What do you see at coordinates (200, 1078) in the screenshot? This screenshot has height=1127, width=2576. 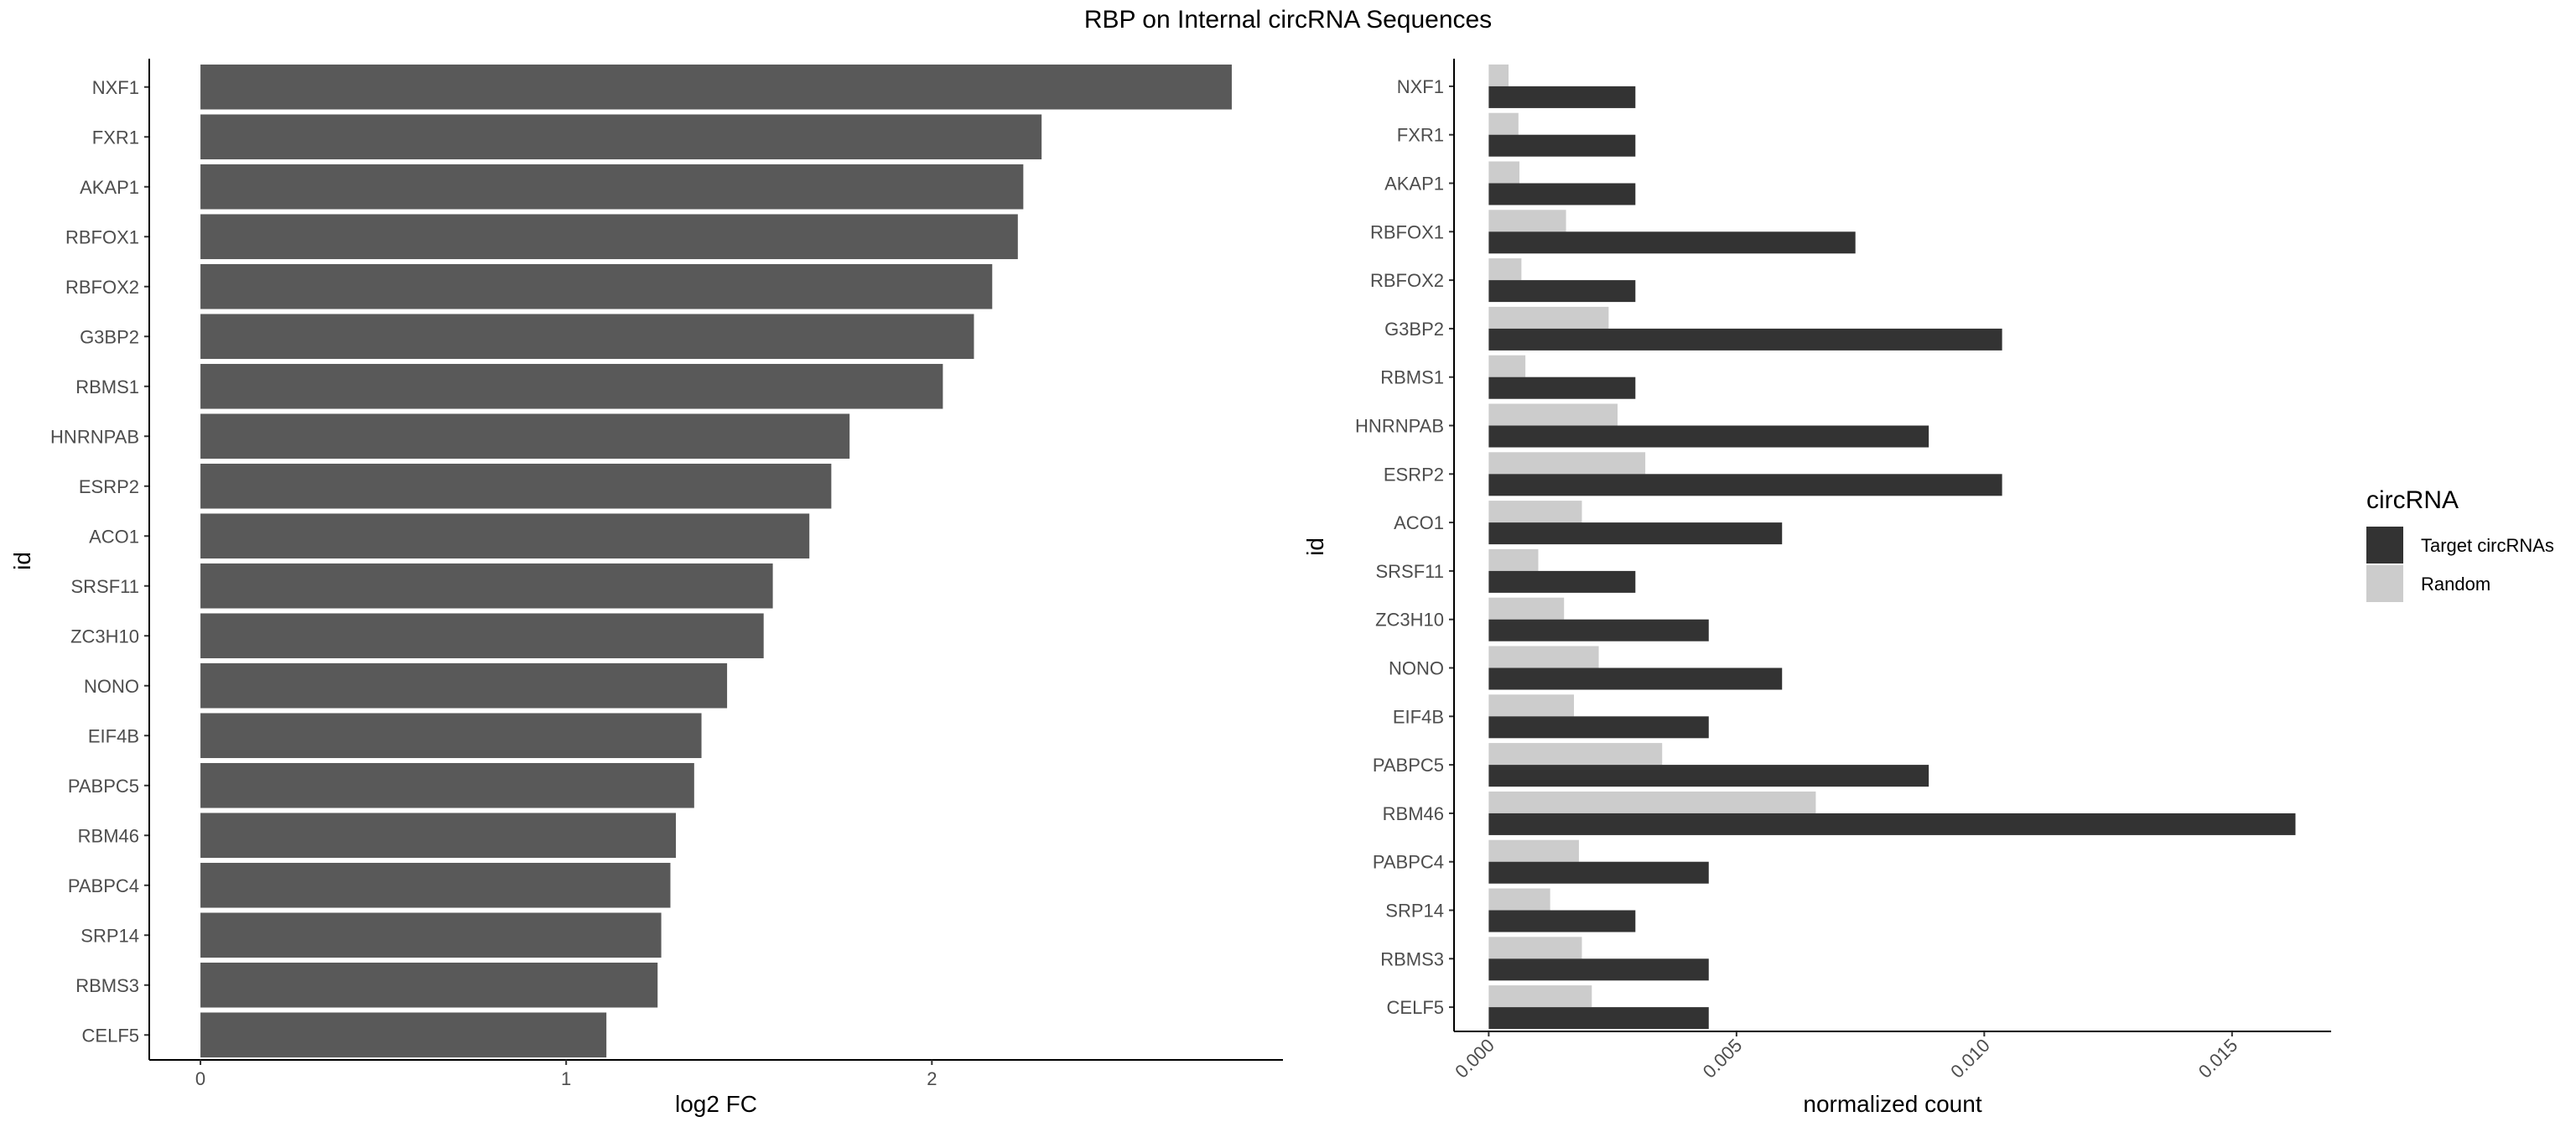 I see `x-tick-label: 0` at bounding box center [200, 1078].